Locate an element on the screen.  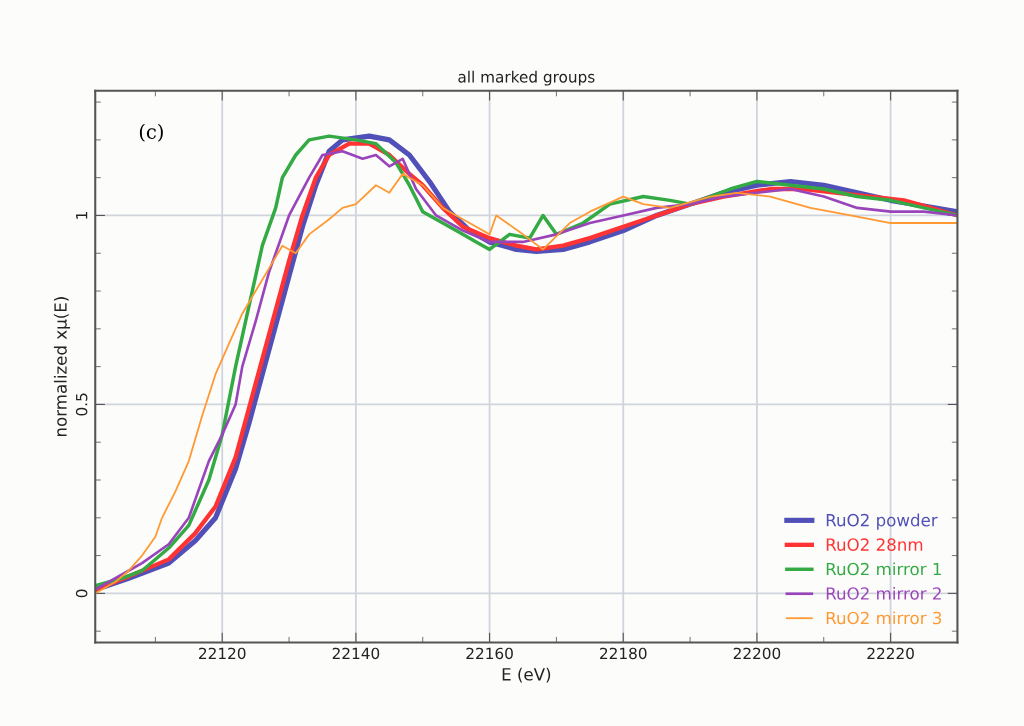
y-axis-title: normalized xμ(E) is located at coordinates (62, 367).